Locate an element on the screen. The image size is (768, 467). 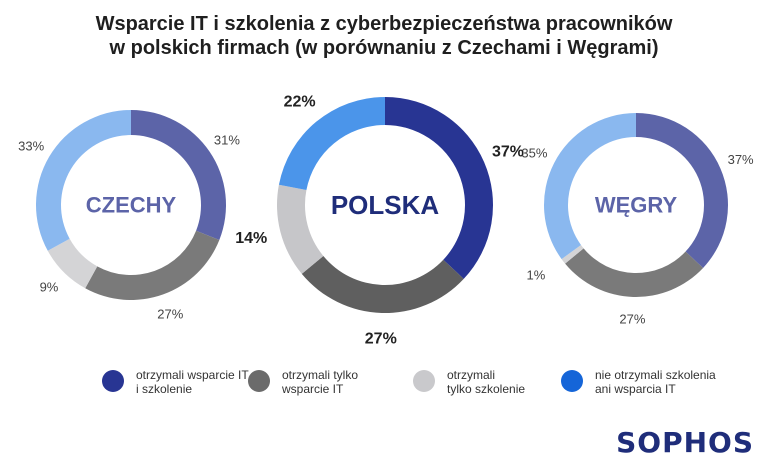
sophos-logo: SOPHOS is located at coordinates (685, 442).